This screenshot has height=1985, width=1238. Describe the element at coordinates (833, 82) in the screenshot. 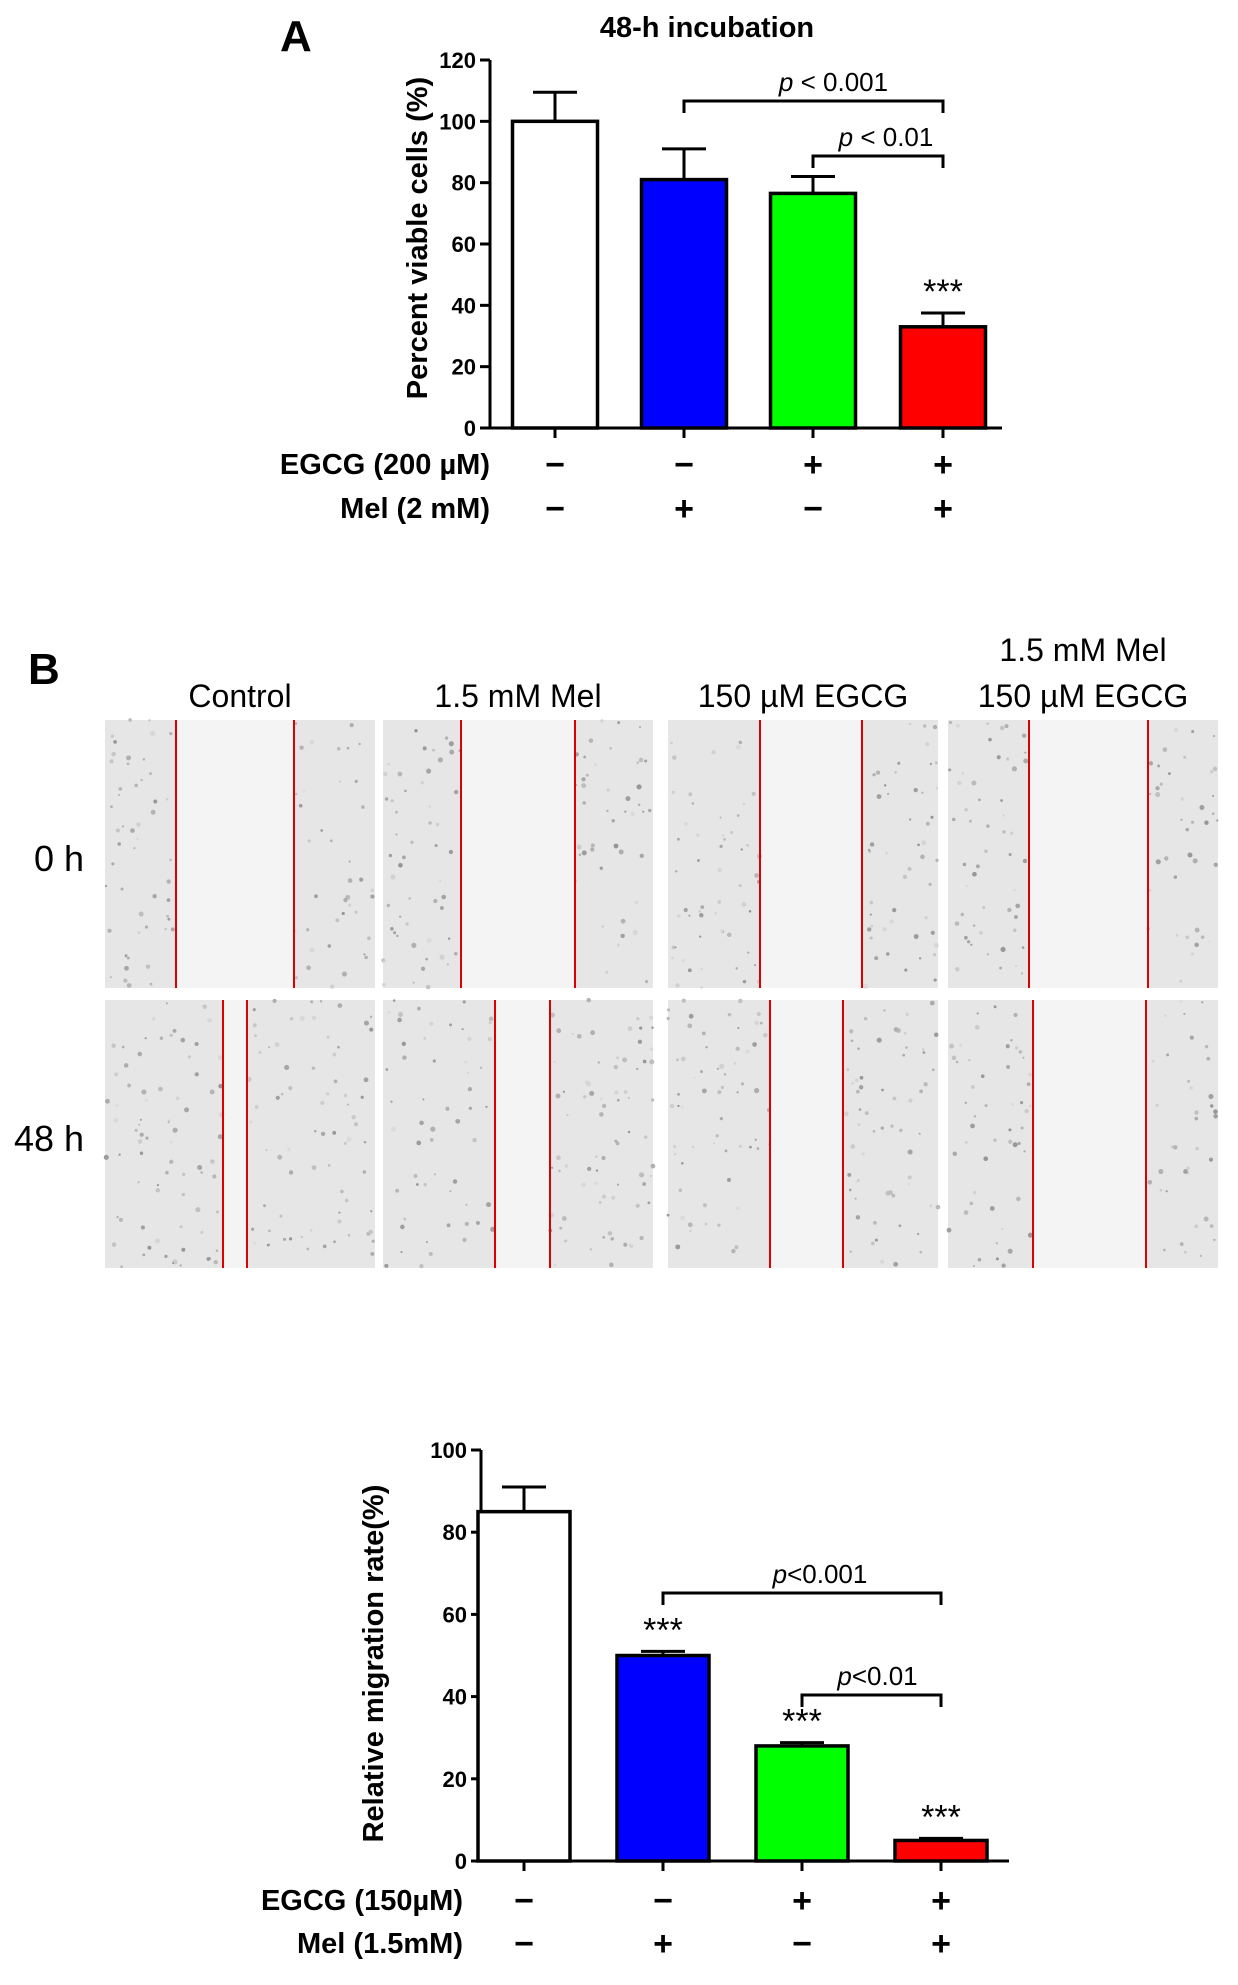

I see `chart-a-p-value-label: p < 0.001` at that location.